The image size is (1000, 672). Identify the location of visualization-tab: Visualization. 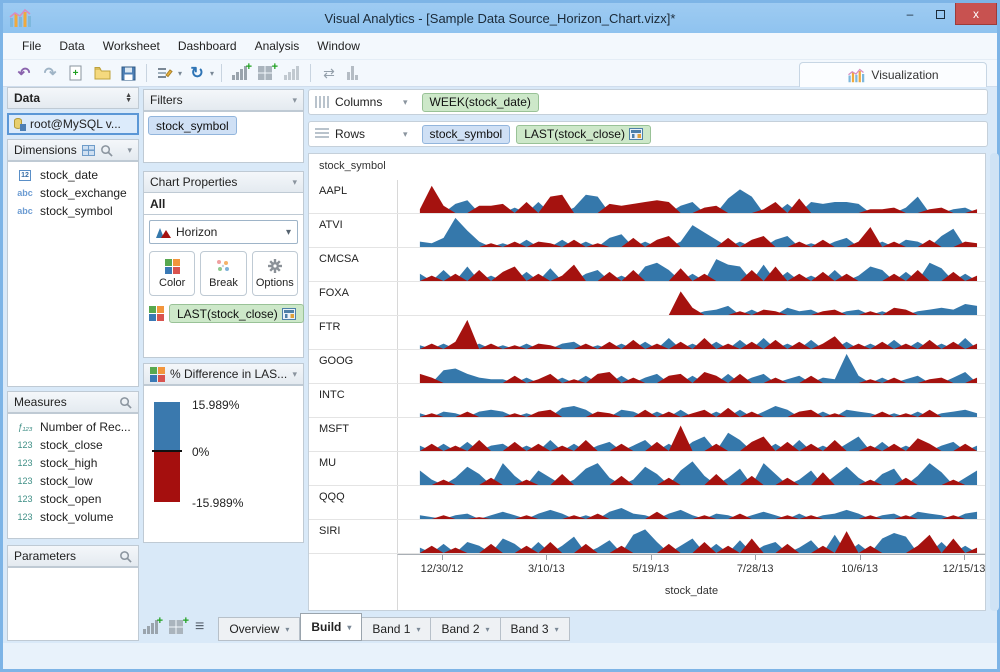
(893, 74).